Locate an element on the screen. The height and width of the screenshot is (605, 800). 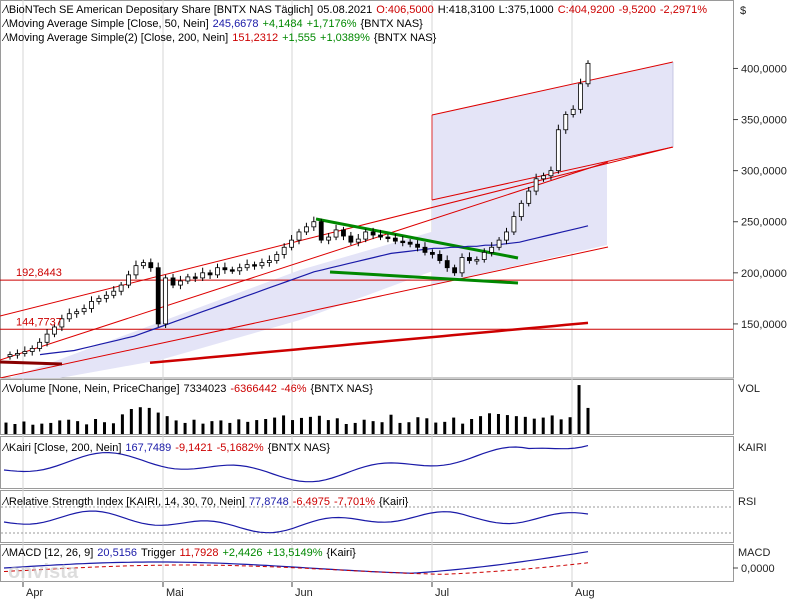
channel2-line-top is located at coordinates (552, 88).